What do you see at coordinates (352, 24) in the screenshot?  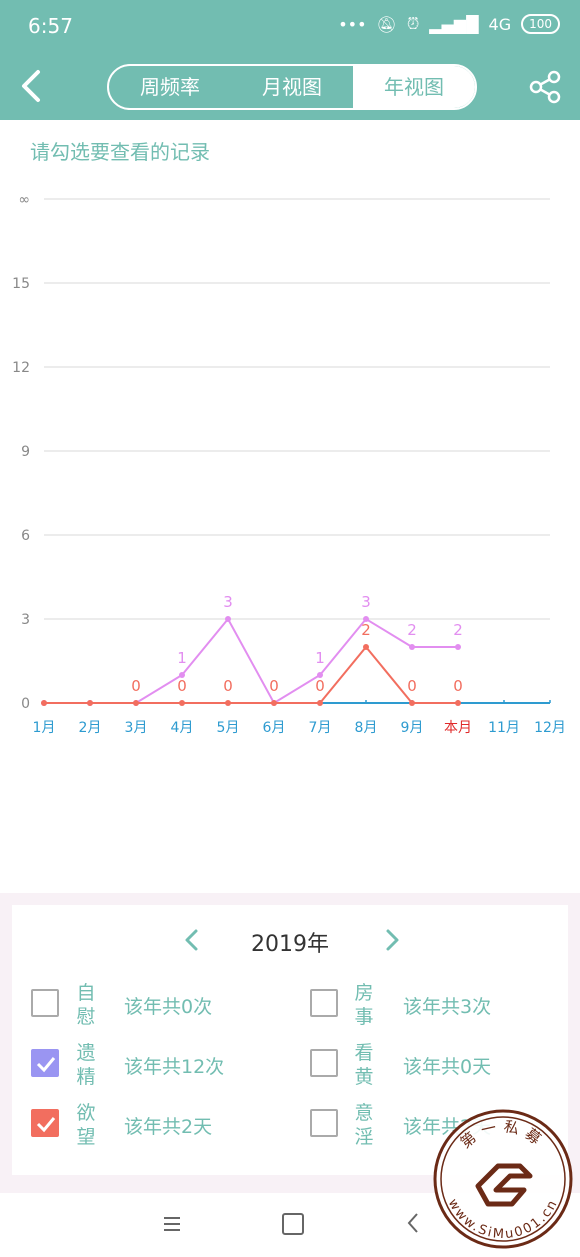 I see `more-icon: •••` at bounding box center [352, 24].